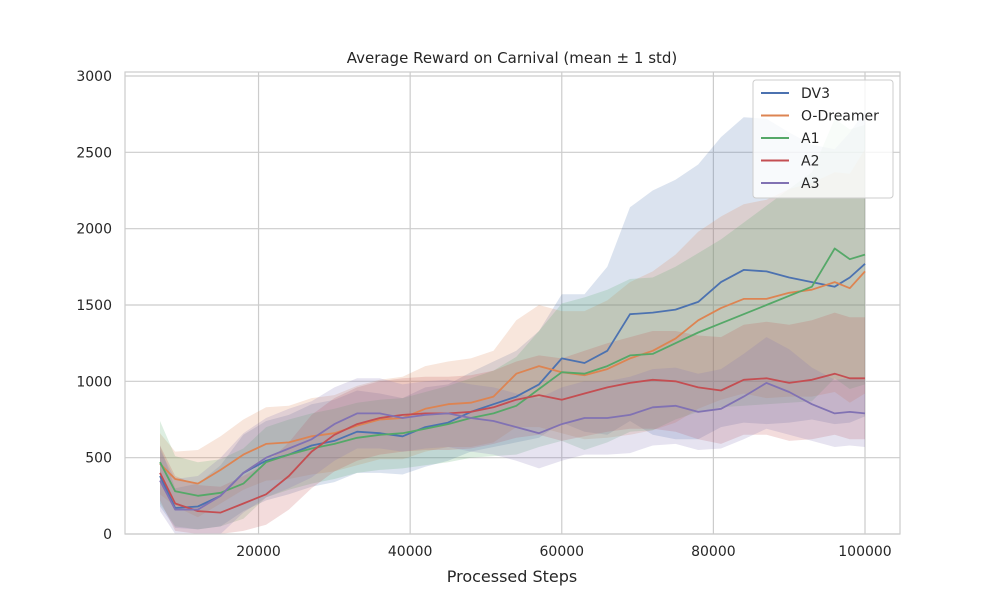 This screenshot has height=600, width=1000. What do you see at coordinates (258, 552) in the screenshot?
I see `x-tick-label: 20000` at bounding box center [258, 552].